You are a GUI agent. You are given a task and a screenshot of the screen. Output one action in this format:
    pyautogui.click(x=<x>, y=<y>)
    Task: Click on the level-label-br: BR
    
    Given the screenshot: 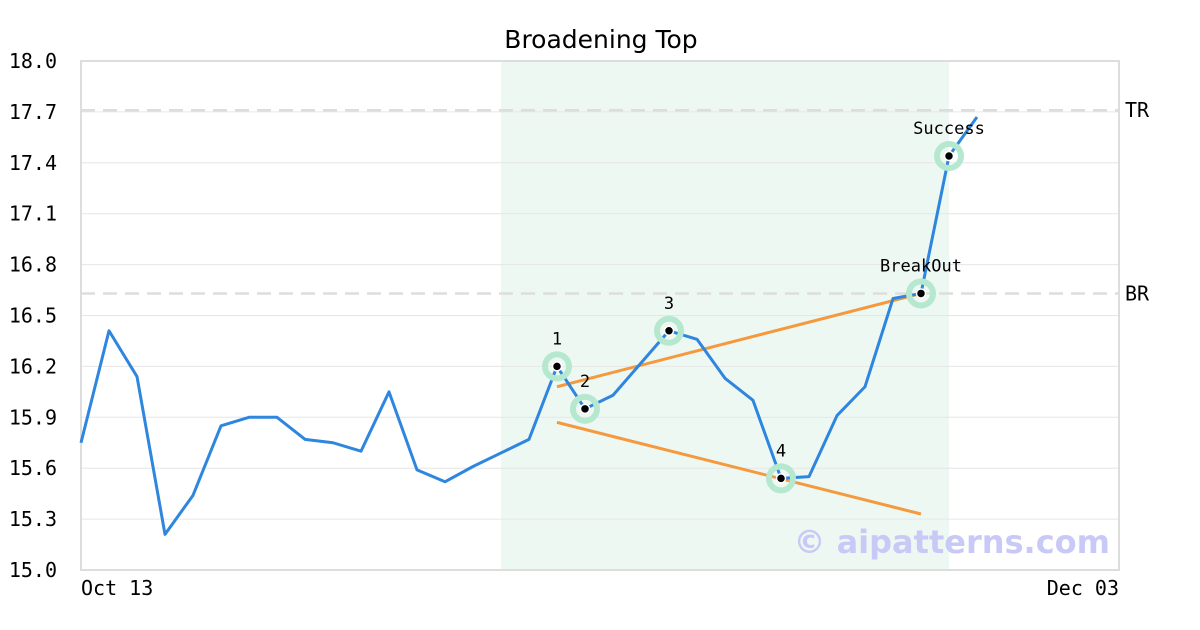 What is the action you would take?
    pyautogui.click(x=1137, y=293)
    